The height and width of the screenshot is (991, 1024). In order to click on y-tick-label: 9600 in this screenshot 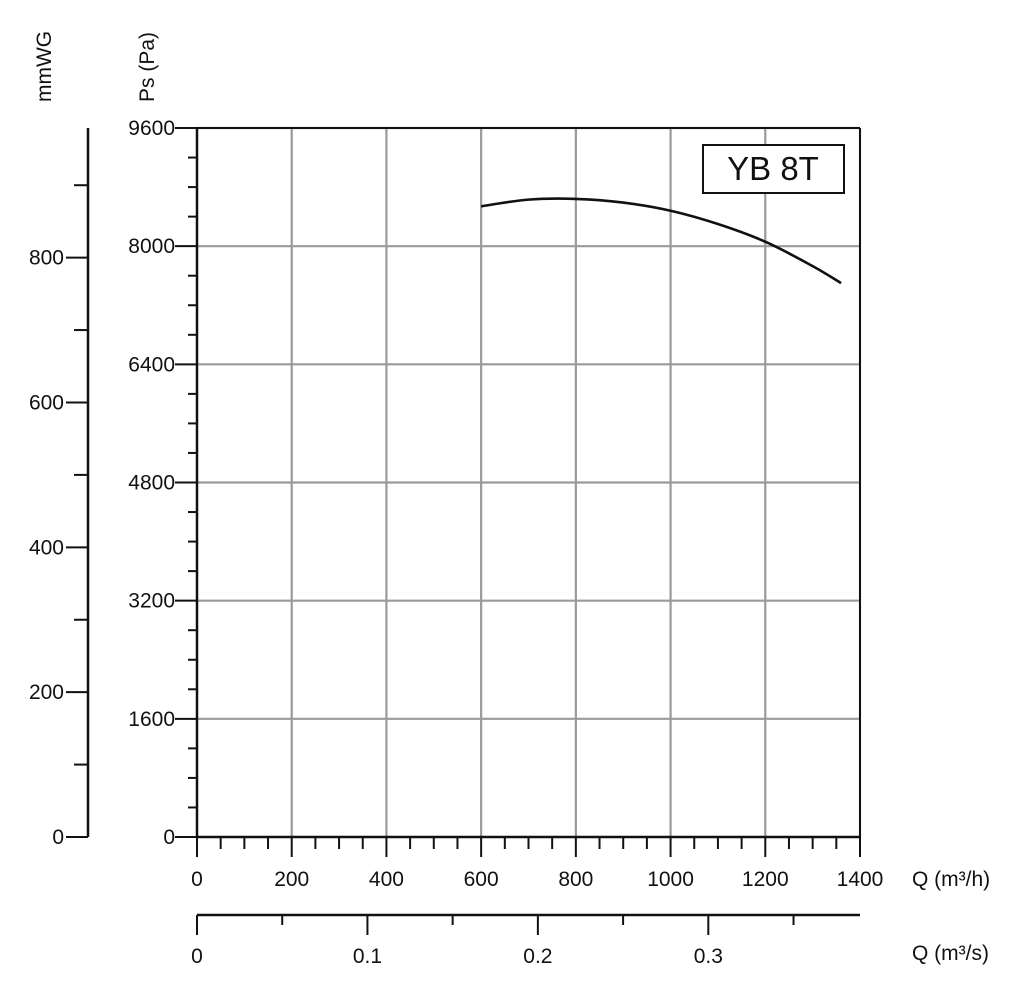, I will do `click(151, 128)`.